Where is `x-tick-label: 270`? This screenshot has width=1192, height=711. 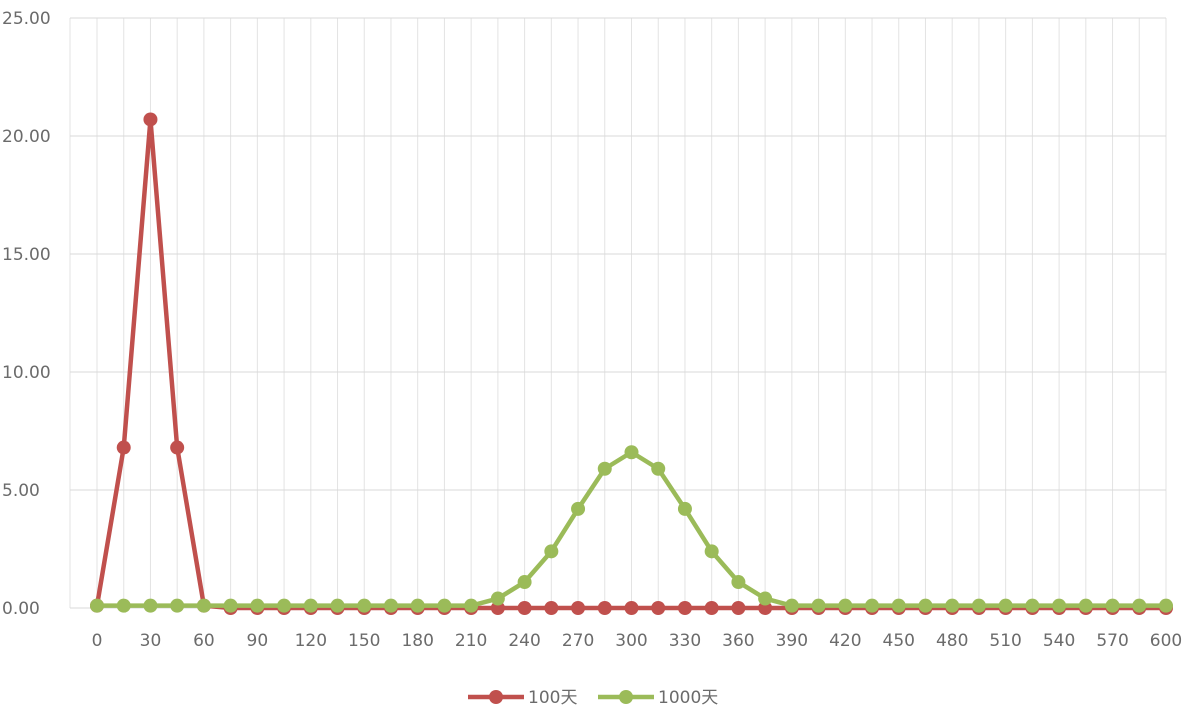
x-tick-label: 270 is located at coordinates (578, 641).